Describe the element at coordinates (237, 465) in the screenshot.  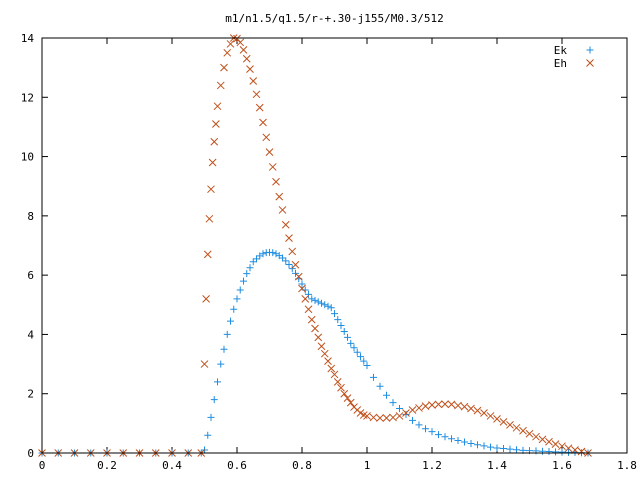
I see `x-tick-label: 0.6` at that location.